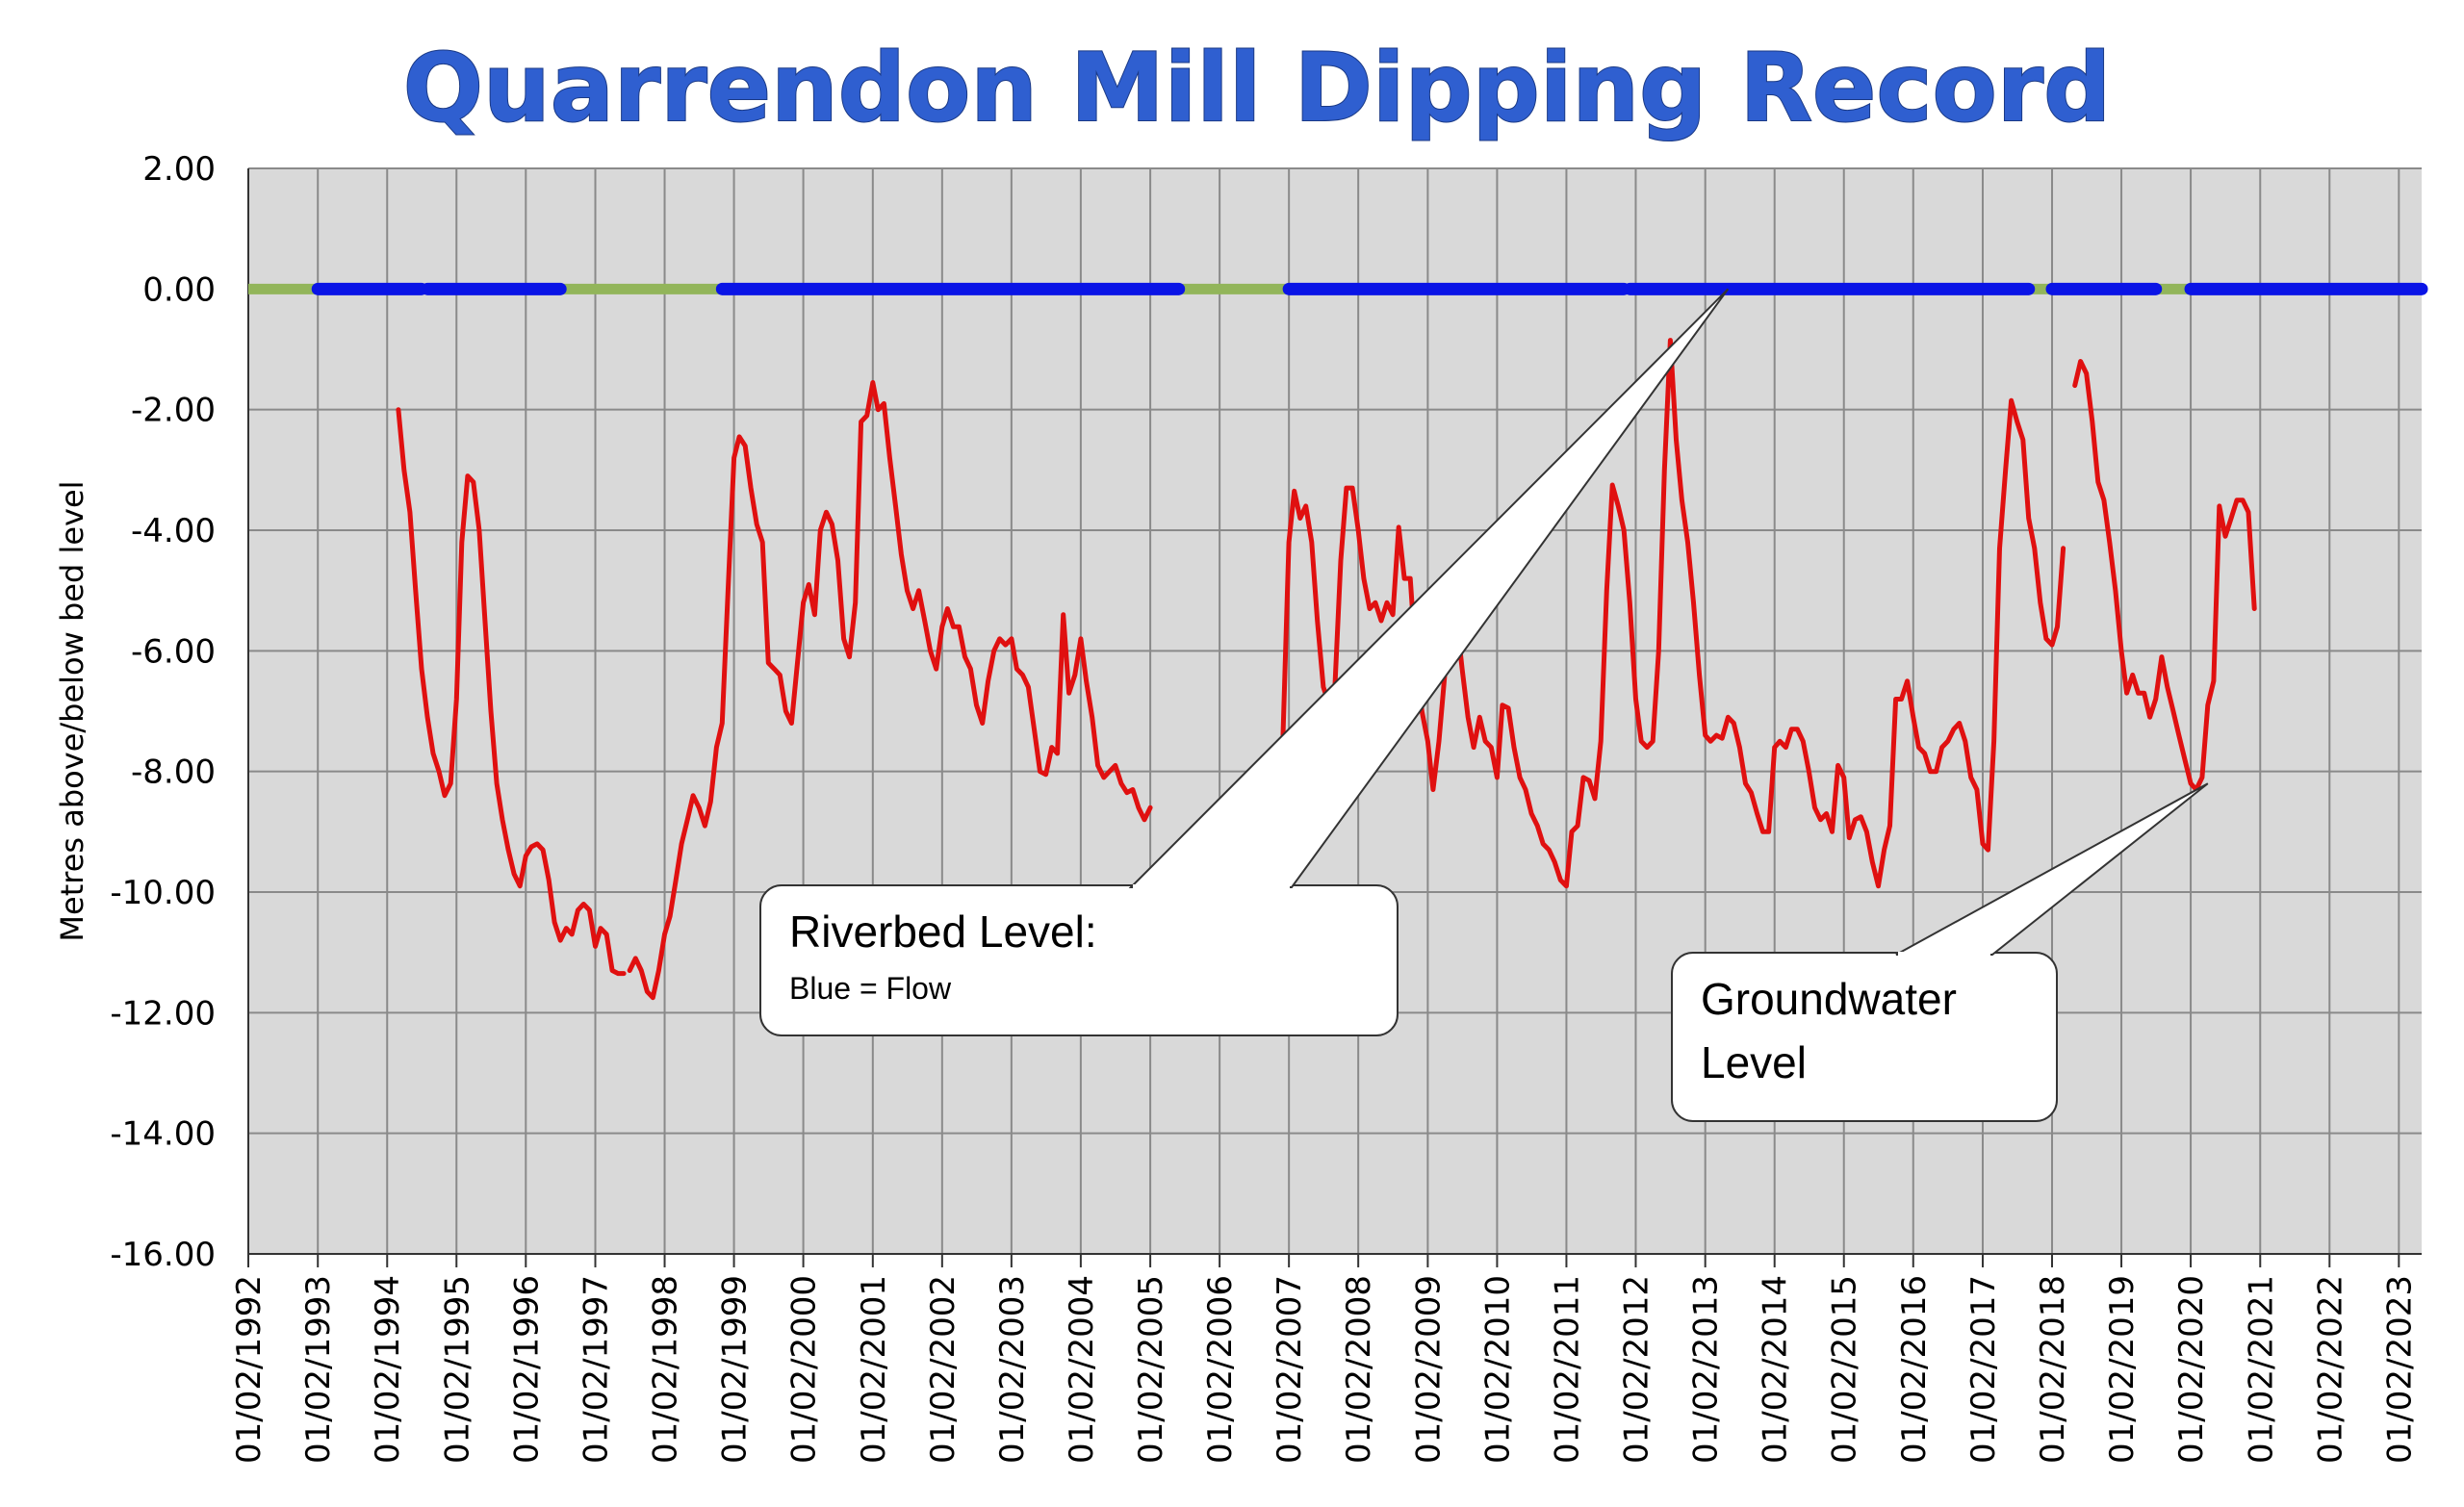  What do you see at coordinates (173, 651) in the screenshot?
I see `y-tick-label: -6.00` at bounding box center [173, 651].